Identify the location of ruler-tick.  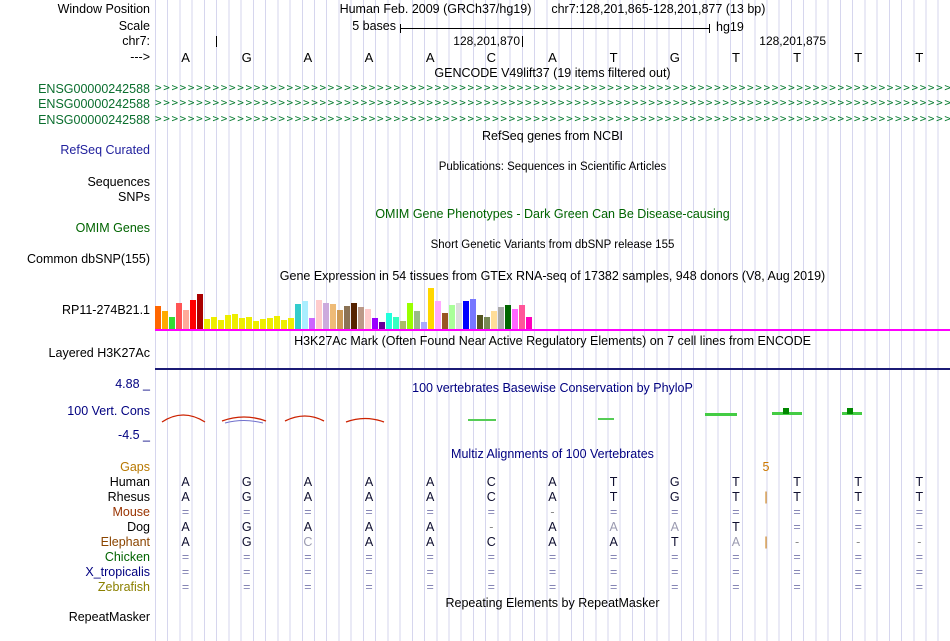
(522, 41).